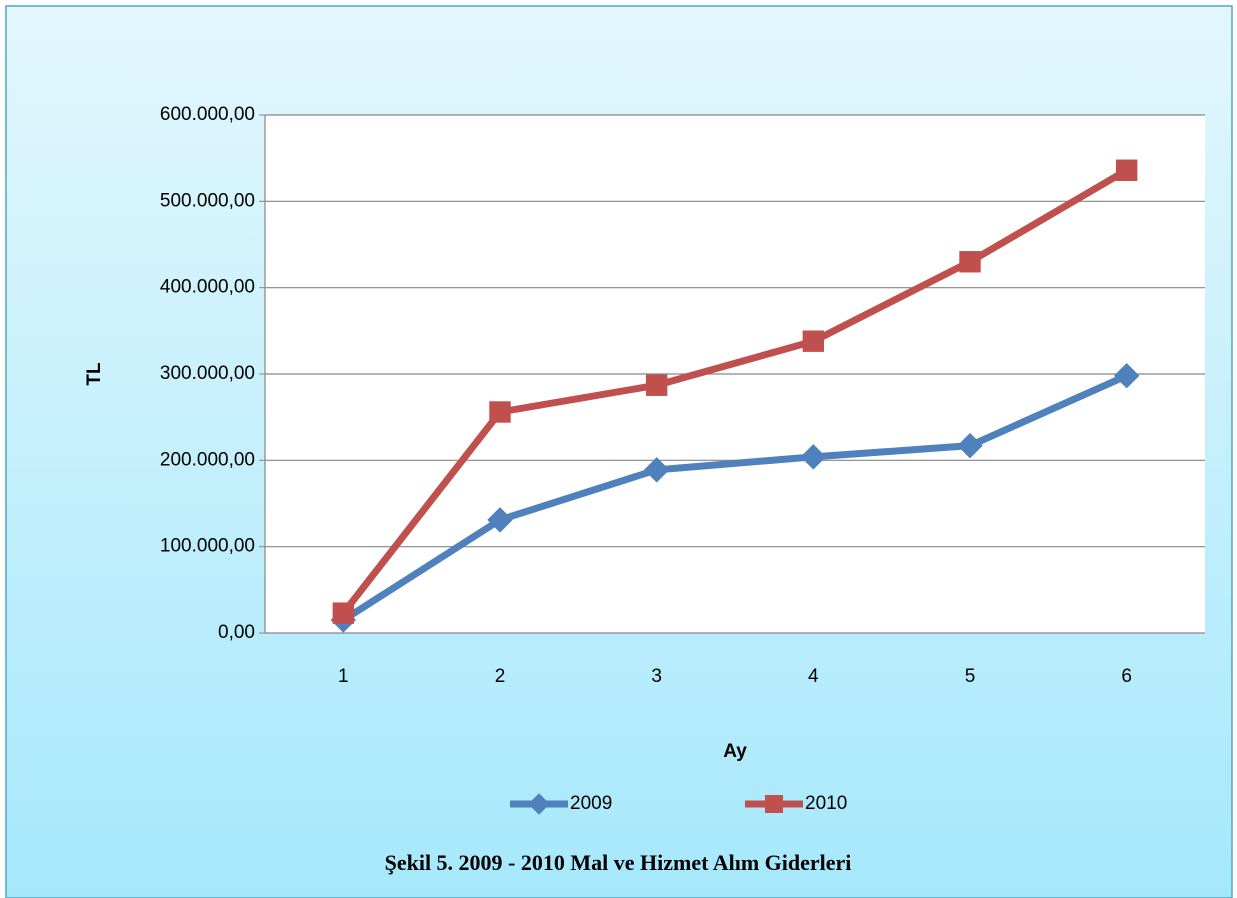 Image resolution: width=1237 pixels, height=898 pixels. I want to click on legend-label: 2009, so click(591, 803).